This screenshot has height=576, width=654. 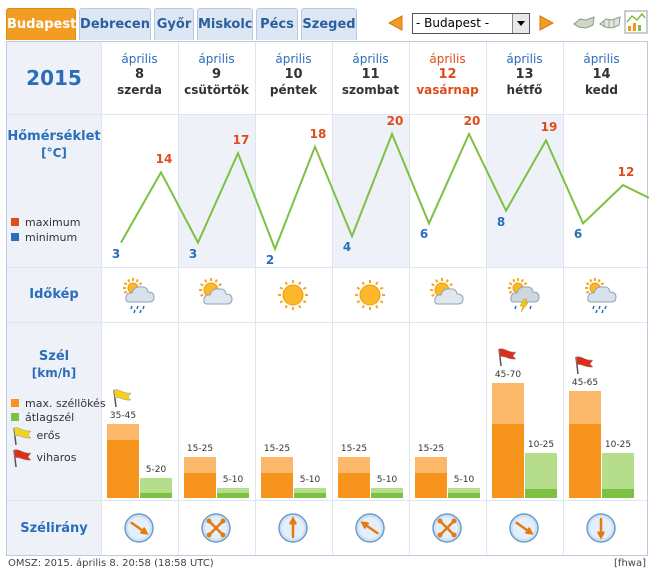 I want to click on legend-average-swatch, so click(x=15, y=417).